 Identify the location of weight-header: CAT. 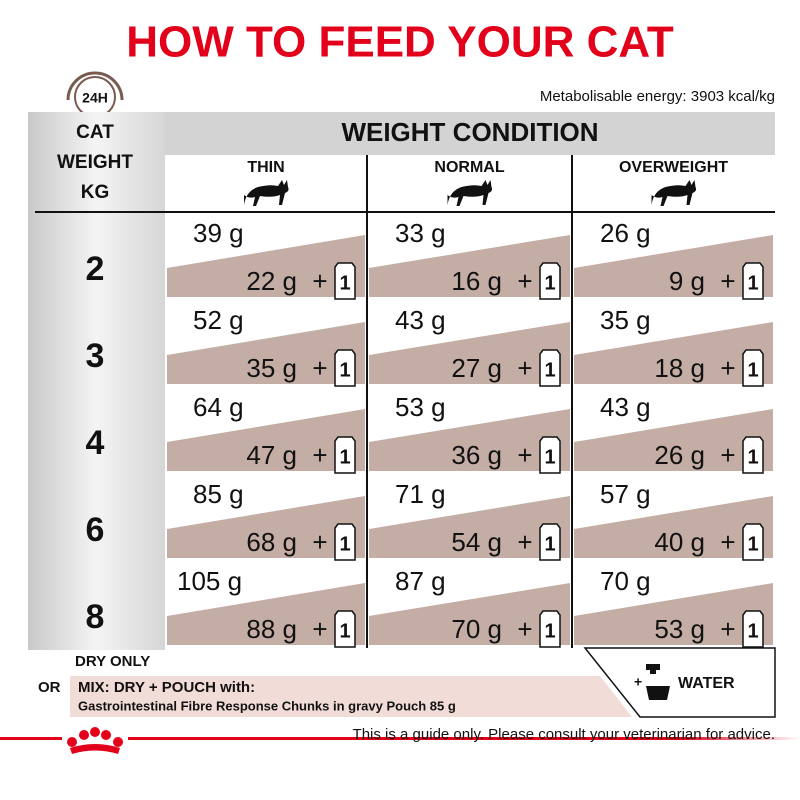
(95, 132).